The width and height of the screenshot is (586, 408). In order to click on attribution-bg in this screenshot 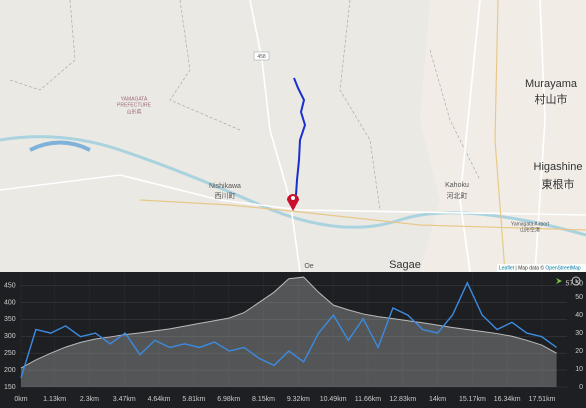, I will do `click(541, 268)`.